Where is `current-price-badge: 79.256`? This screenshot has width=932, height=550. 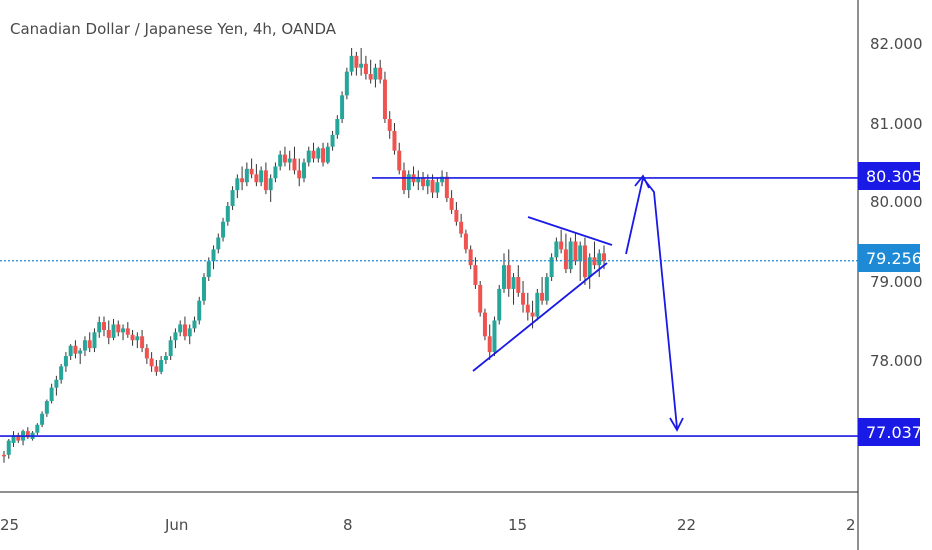
current-price-badge: 79.256 is located at coordinates (890, 258).